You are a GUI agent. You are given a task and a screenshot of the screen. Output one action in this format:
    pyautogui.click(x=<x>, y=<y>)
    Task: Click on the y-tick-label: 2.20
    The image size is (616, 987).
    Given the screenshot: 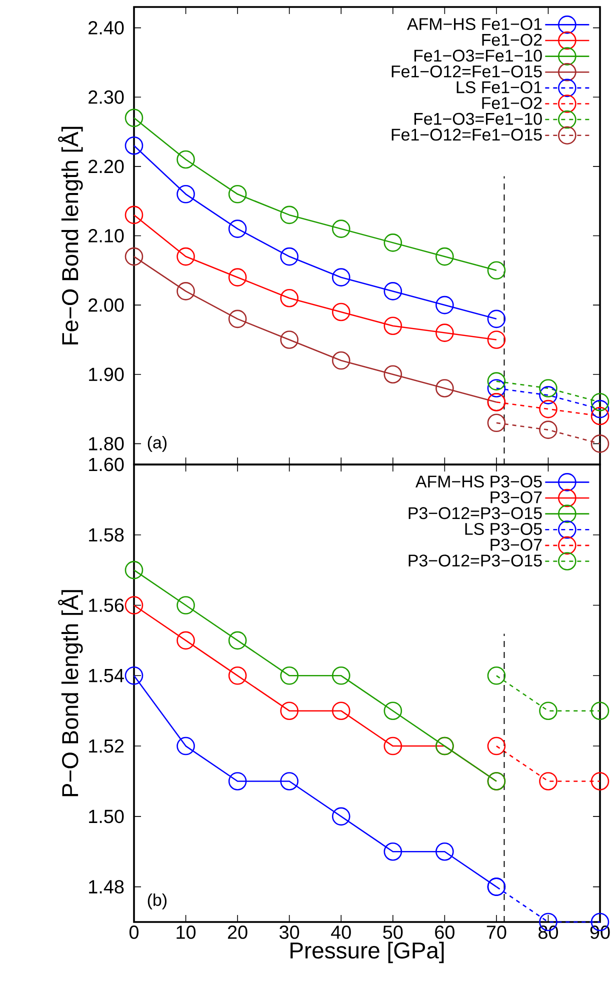 What is the action you would take?
    pyautogui.click(x=106, y=167)
    